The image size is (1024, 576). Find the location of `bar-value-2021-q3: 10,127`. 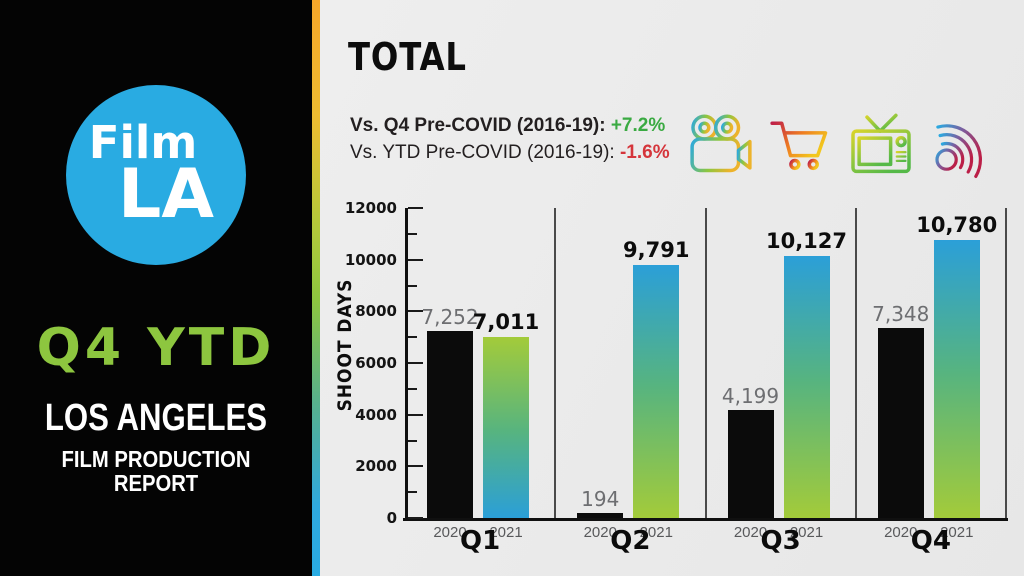

bar-value-2021-q3: 10,127 is located at coordinates (806, 241).